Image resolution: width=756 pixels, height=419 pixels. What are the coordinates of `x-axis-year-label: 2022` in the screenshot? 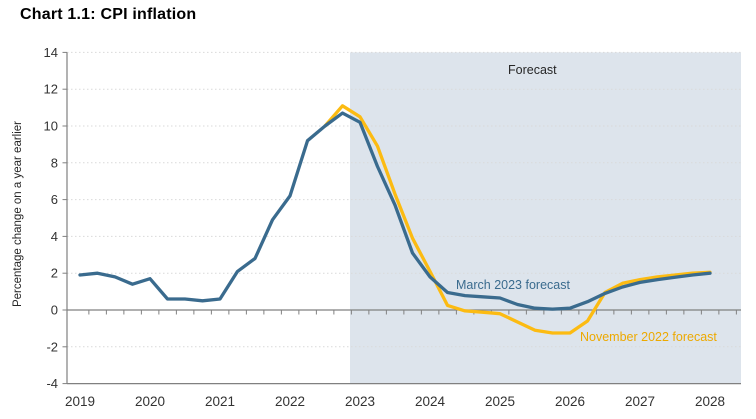 It's located at (290, 401).